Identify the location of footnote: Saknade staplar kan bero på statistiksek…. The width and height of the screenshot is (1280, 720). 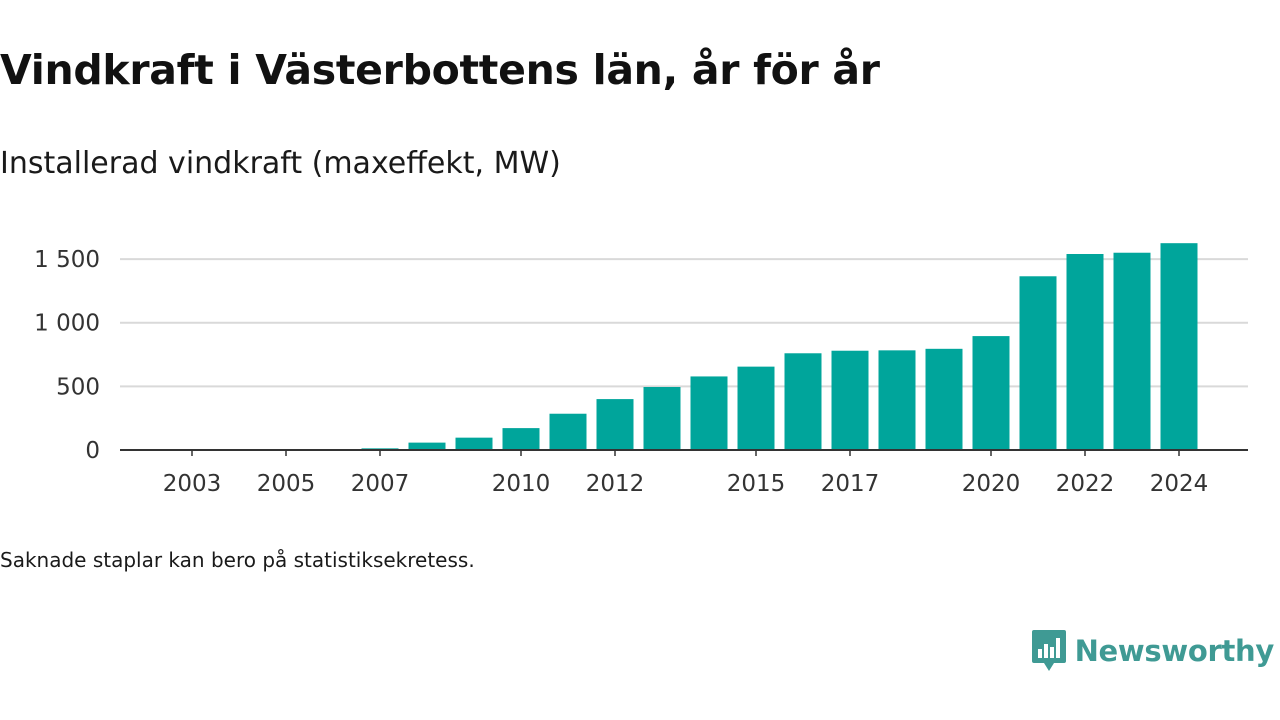
(237, 560).